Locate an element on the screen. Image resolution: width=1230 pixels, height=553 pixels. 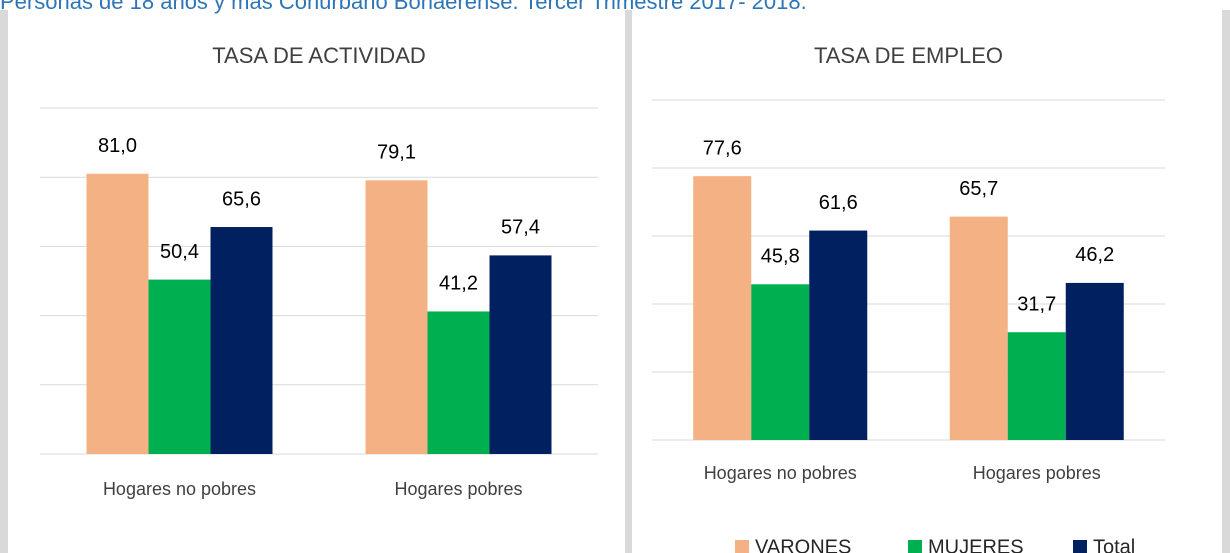
legend-label: MUJERES is located at coordinates (976, 544).